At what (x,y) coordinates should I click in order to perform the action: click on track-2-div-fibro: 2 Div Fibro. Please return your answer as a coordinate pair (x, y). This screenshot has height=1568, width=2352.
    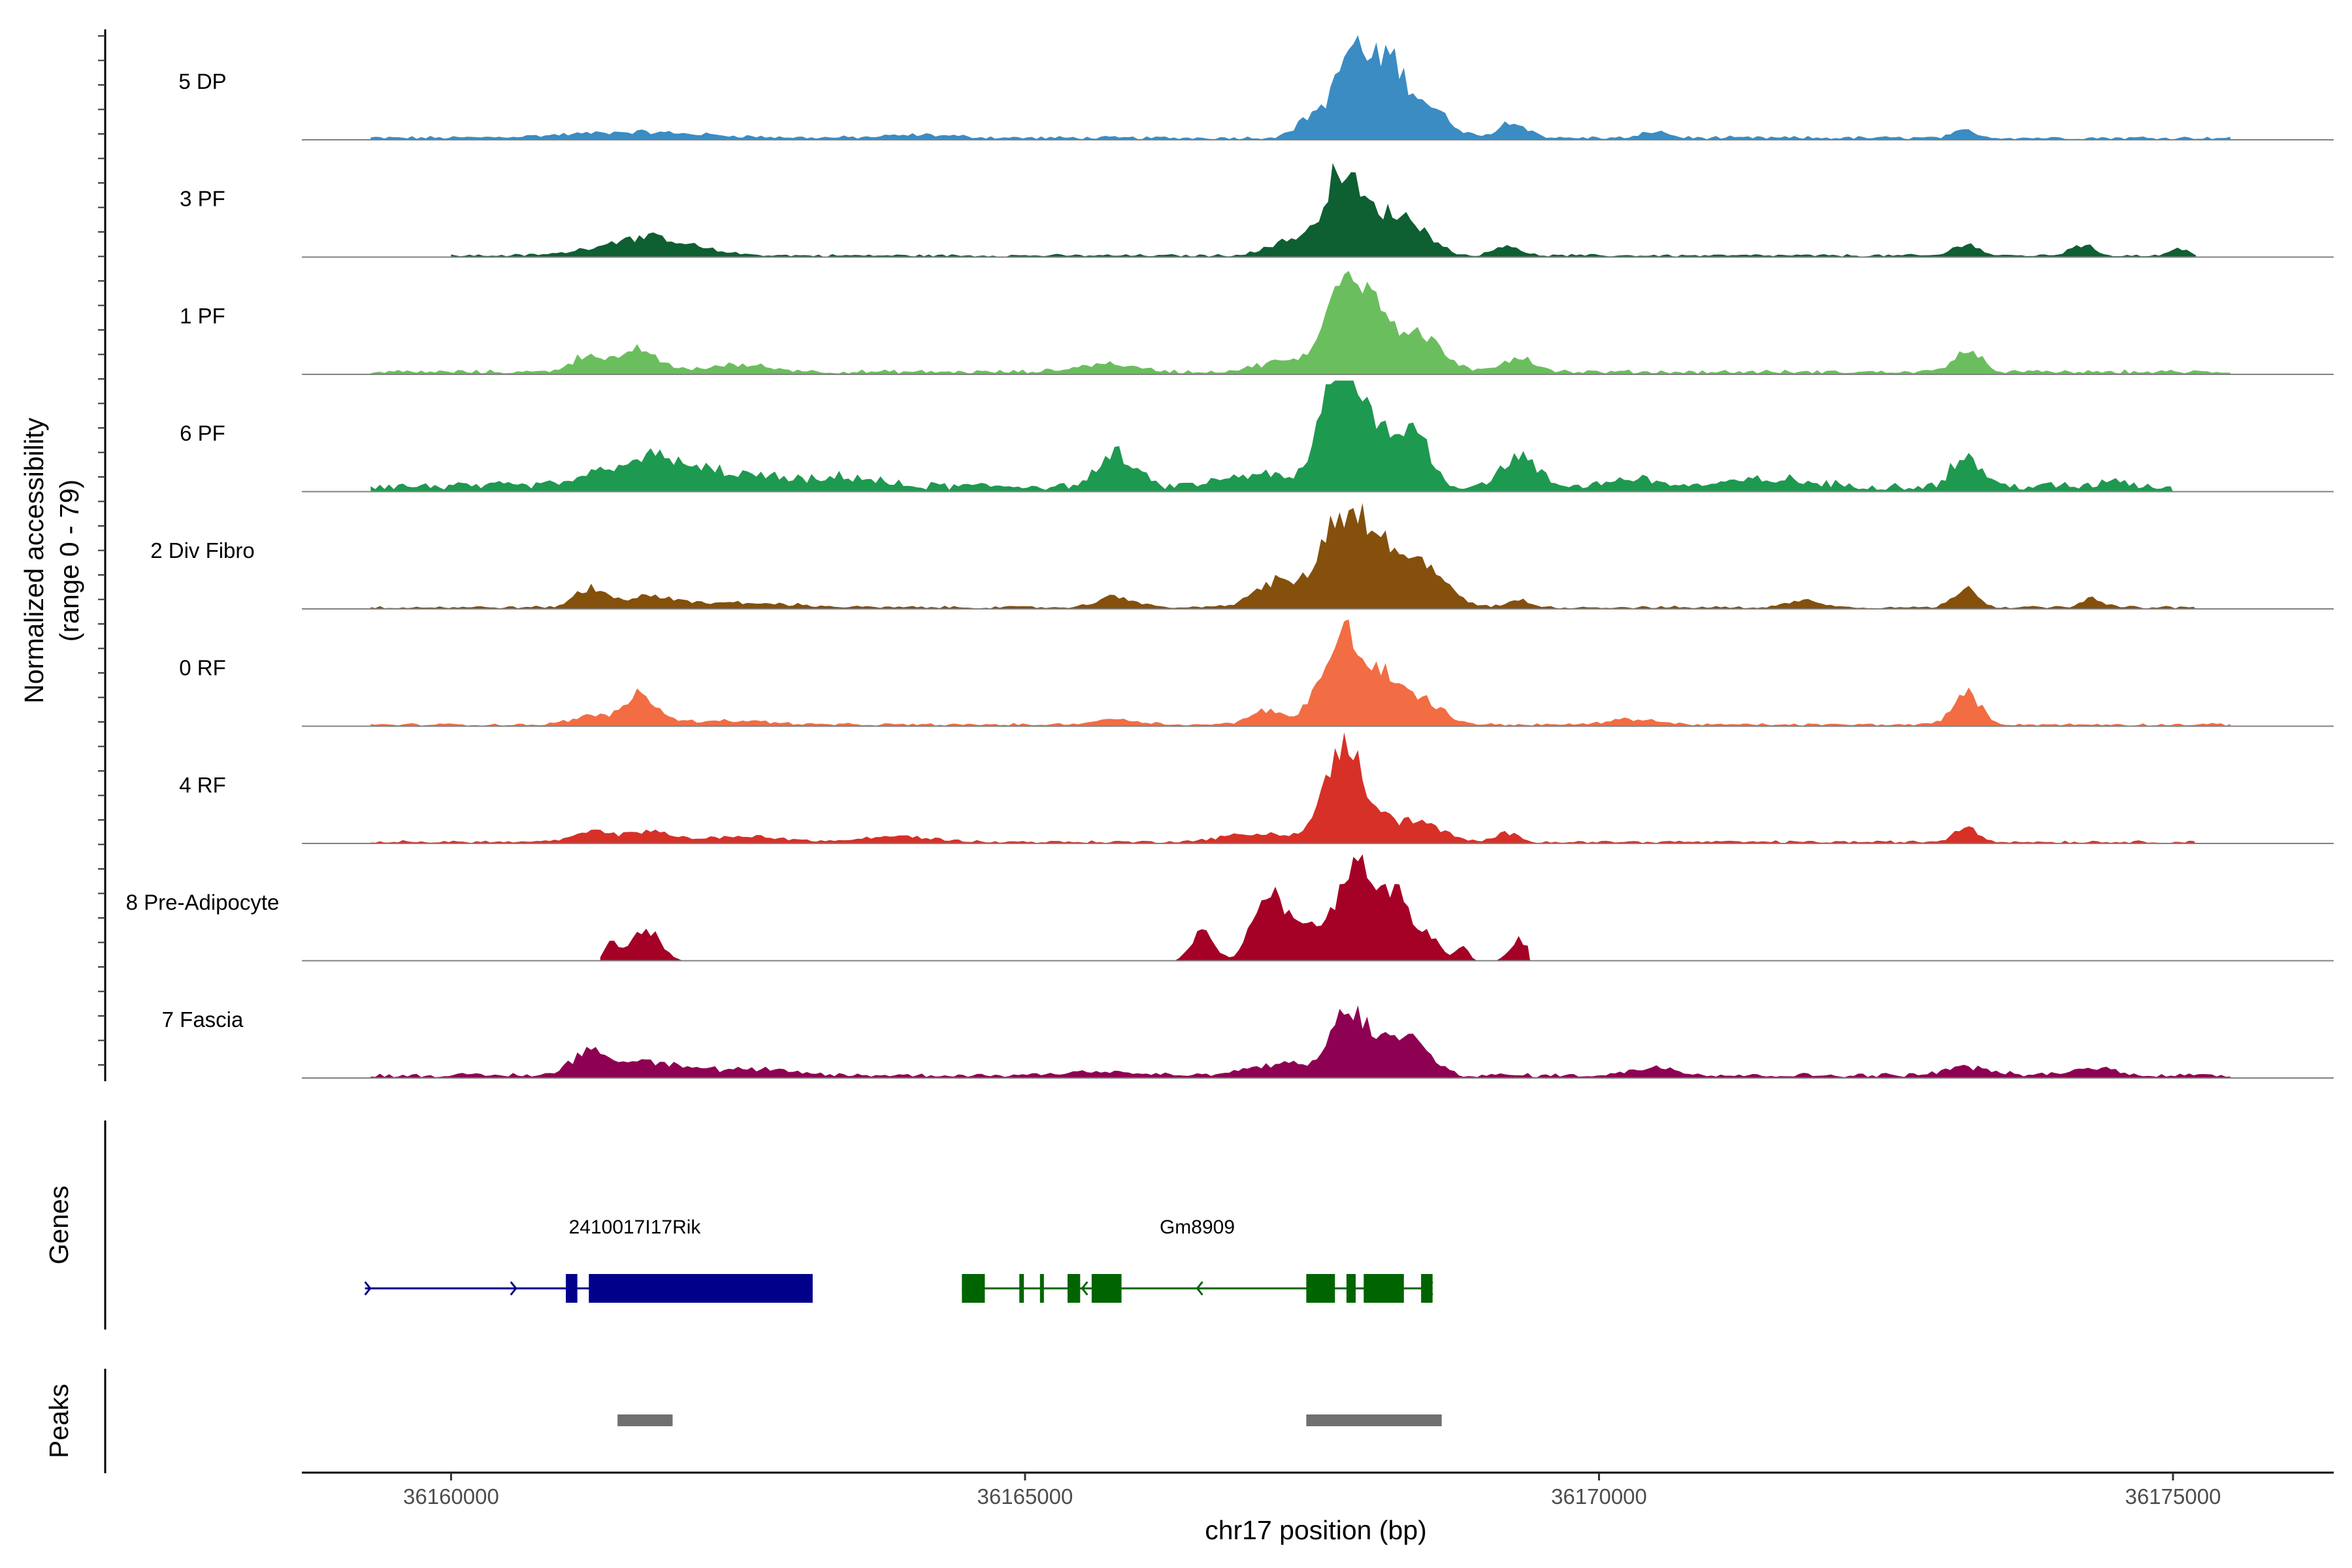
    Looking at the image, I should click on (1242, 556).